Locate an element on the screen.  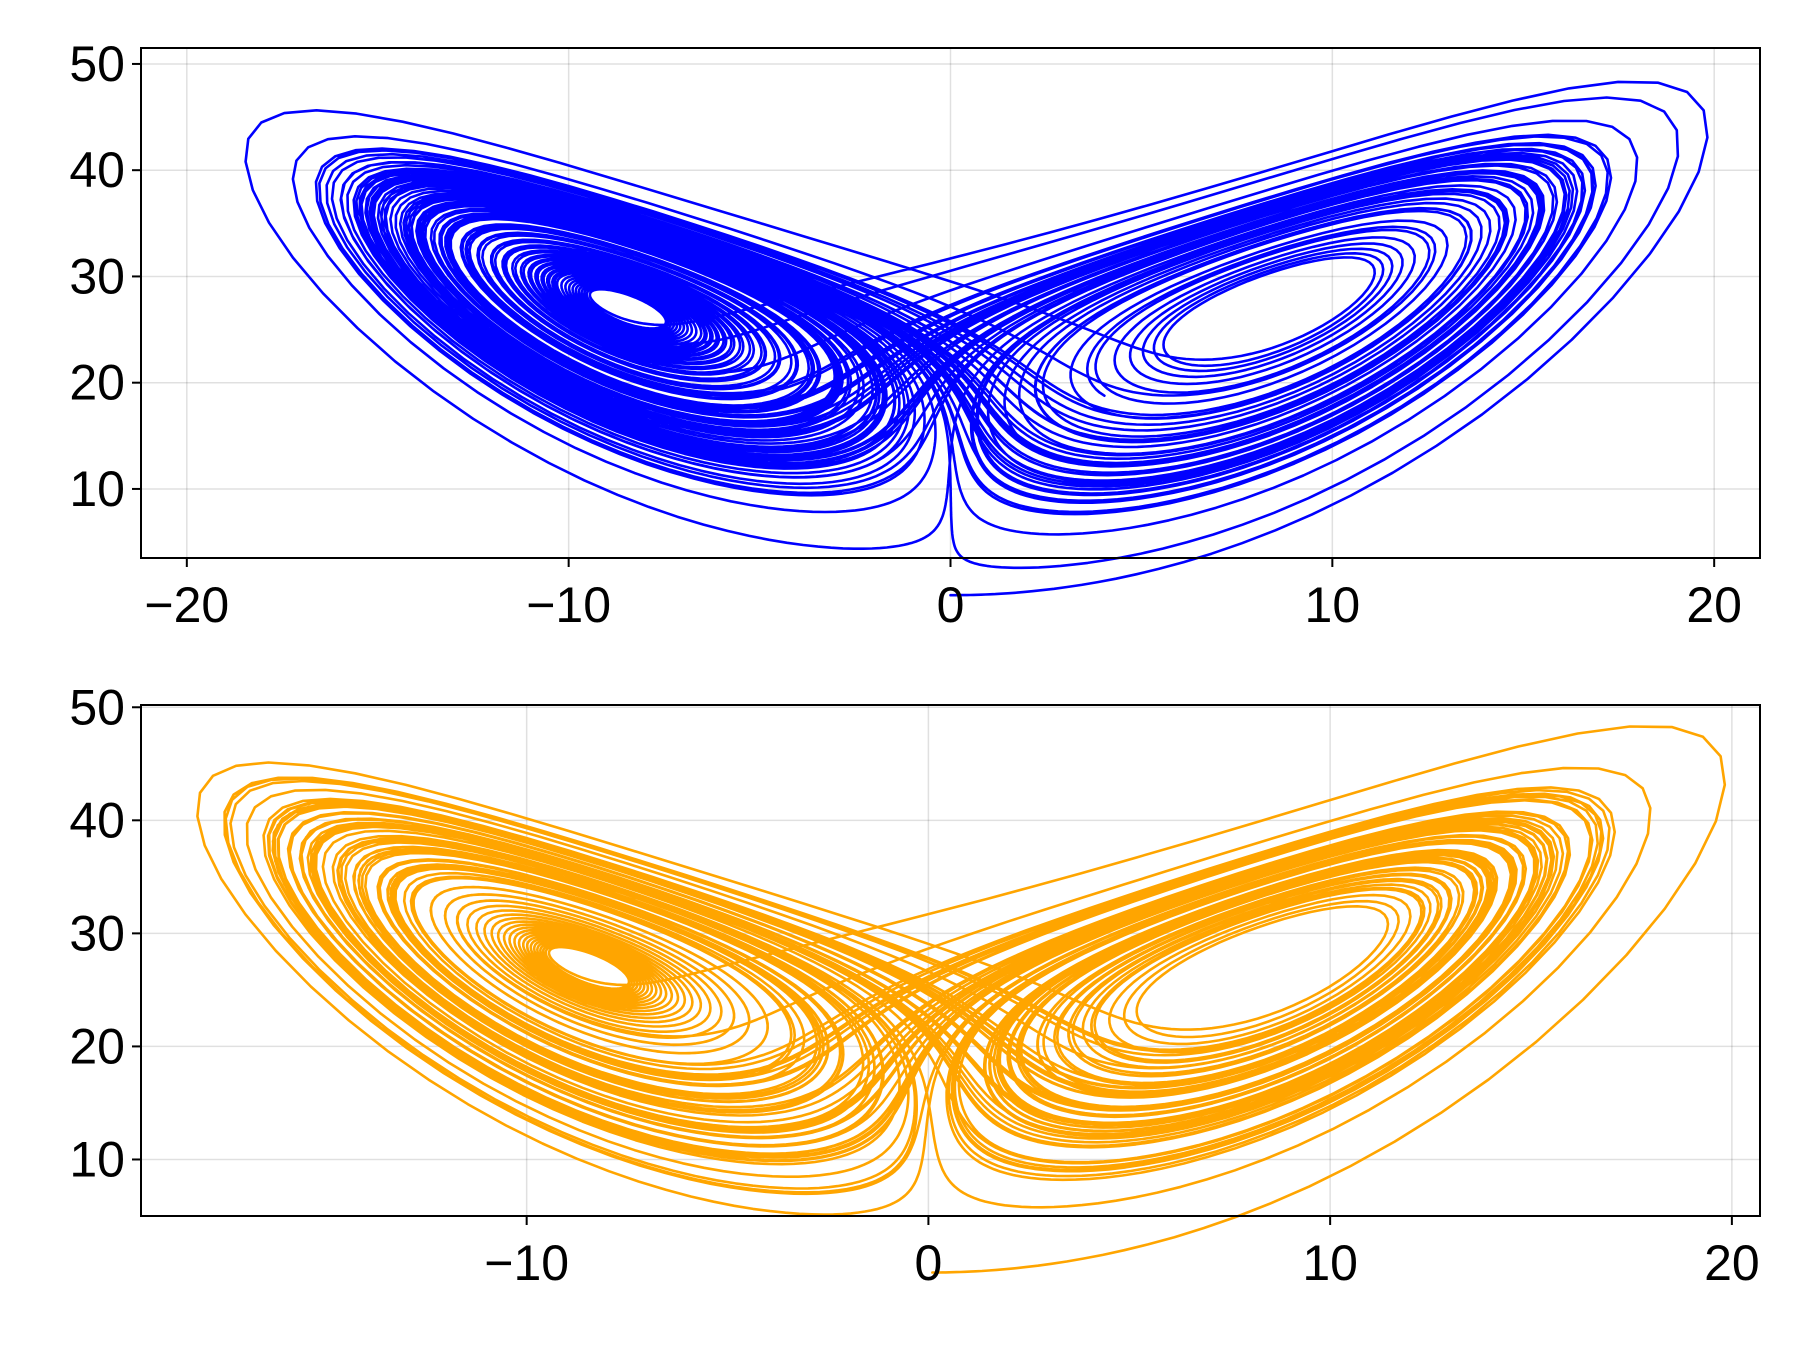
bottom-y-tick-label: 30 is located at coordinates (97, 933).